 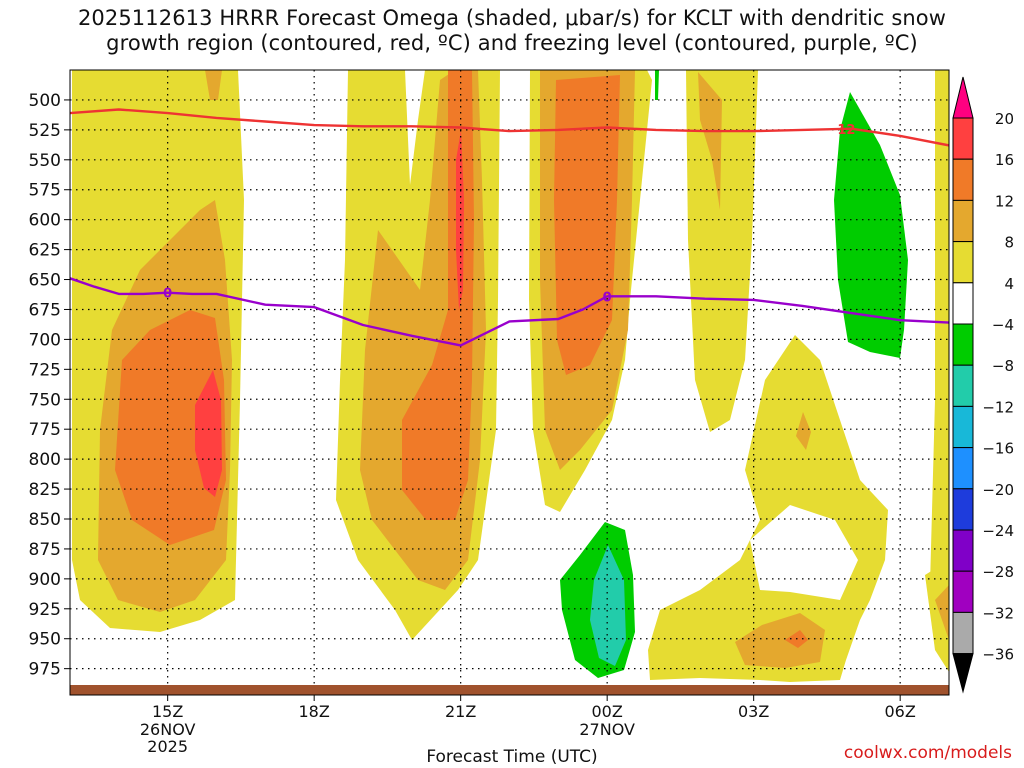 I want to click on colorbar-label: −8, so click(x=1003, y=366).